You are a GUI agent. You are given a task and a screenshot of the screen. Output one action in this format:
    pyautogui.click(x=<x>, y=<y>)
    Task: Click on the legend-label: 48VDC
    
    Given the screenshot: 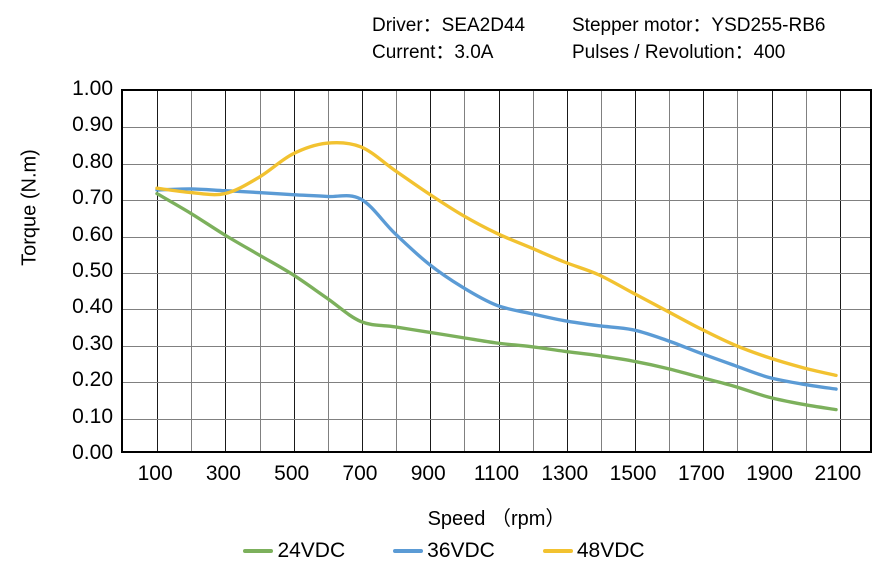 What is the action you would take?
    pyautogui.click(x=610, y=550)
    